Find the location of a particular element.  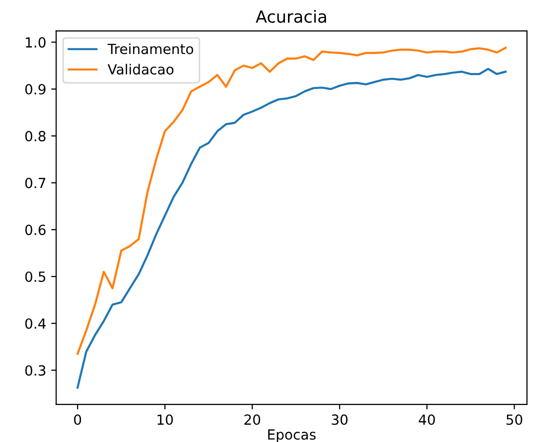

y-tick-label: 0.8 is located at coordinates (35, 136).